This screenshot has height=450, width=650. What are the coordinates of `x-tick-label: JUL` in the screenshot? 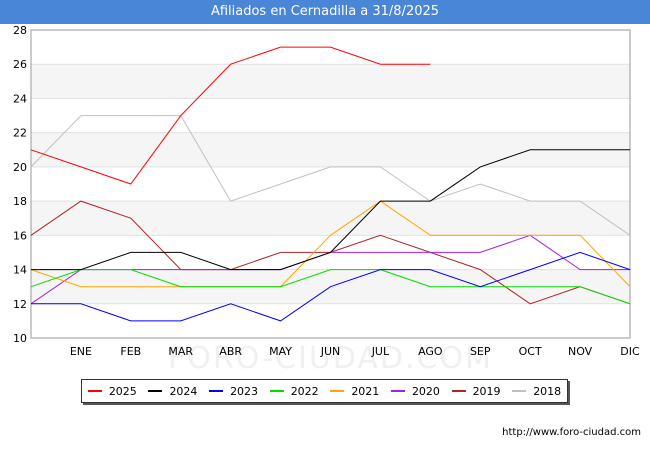 It's located at (380, 351).